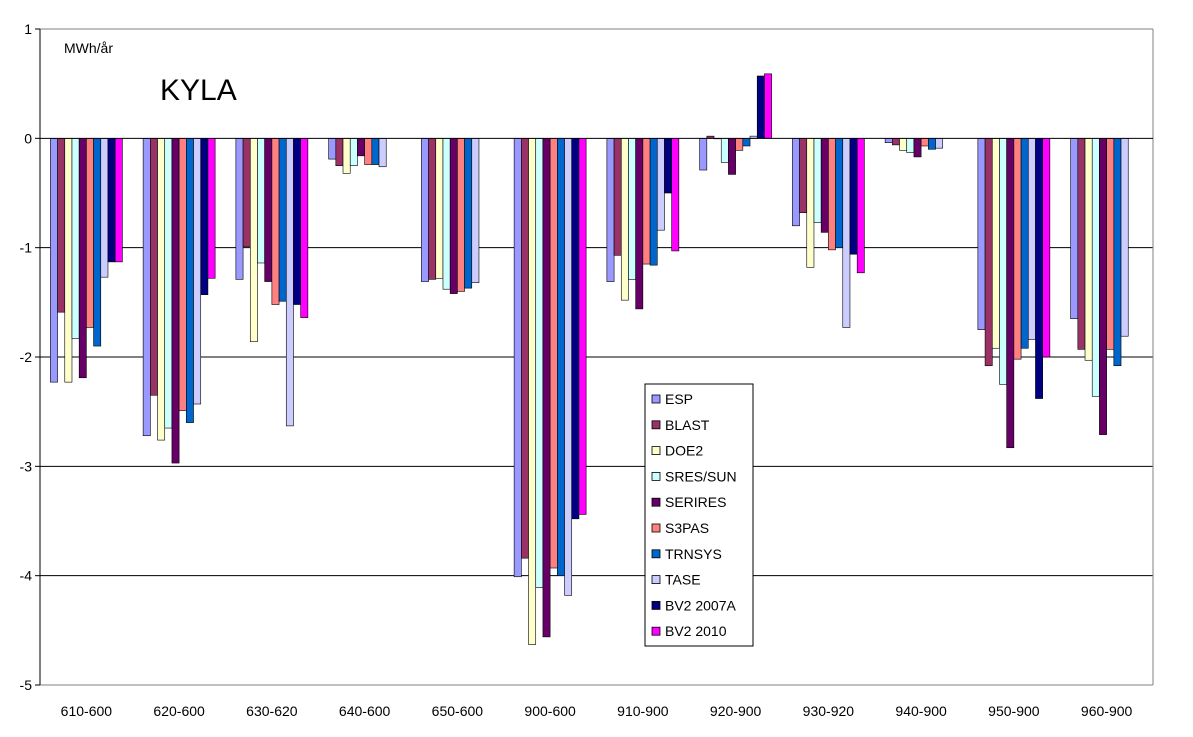 The height and width of the screenshot is (737, 1193). What do you see at coordinates (683, 580) in the screenshot?
I see `legend-label: TASE` at bounding box center [683, 580].